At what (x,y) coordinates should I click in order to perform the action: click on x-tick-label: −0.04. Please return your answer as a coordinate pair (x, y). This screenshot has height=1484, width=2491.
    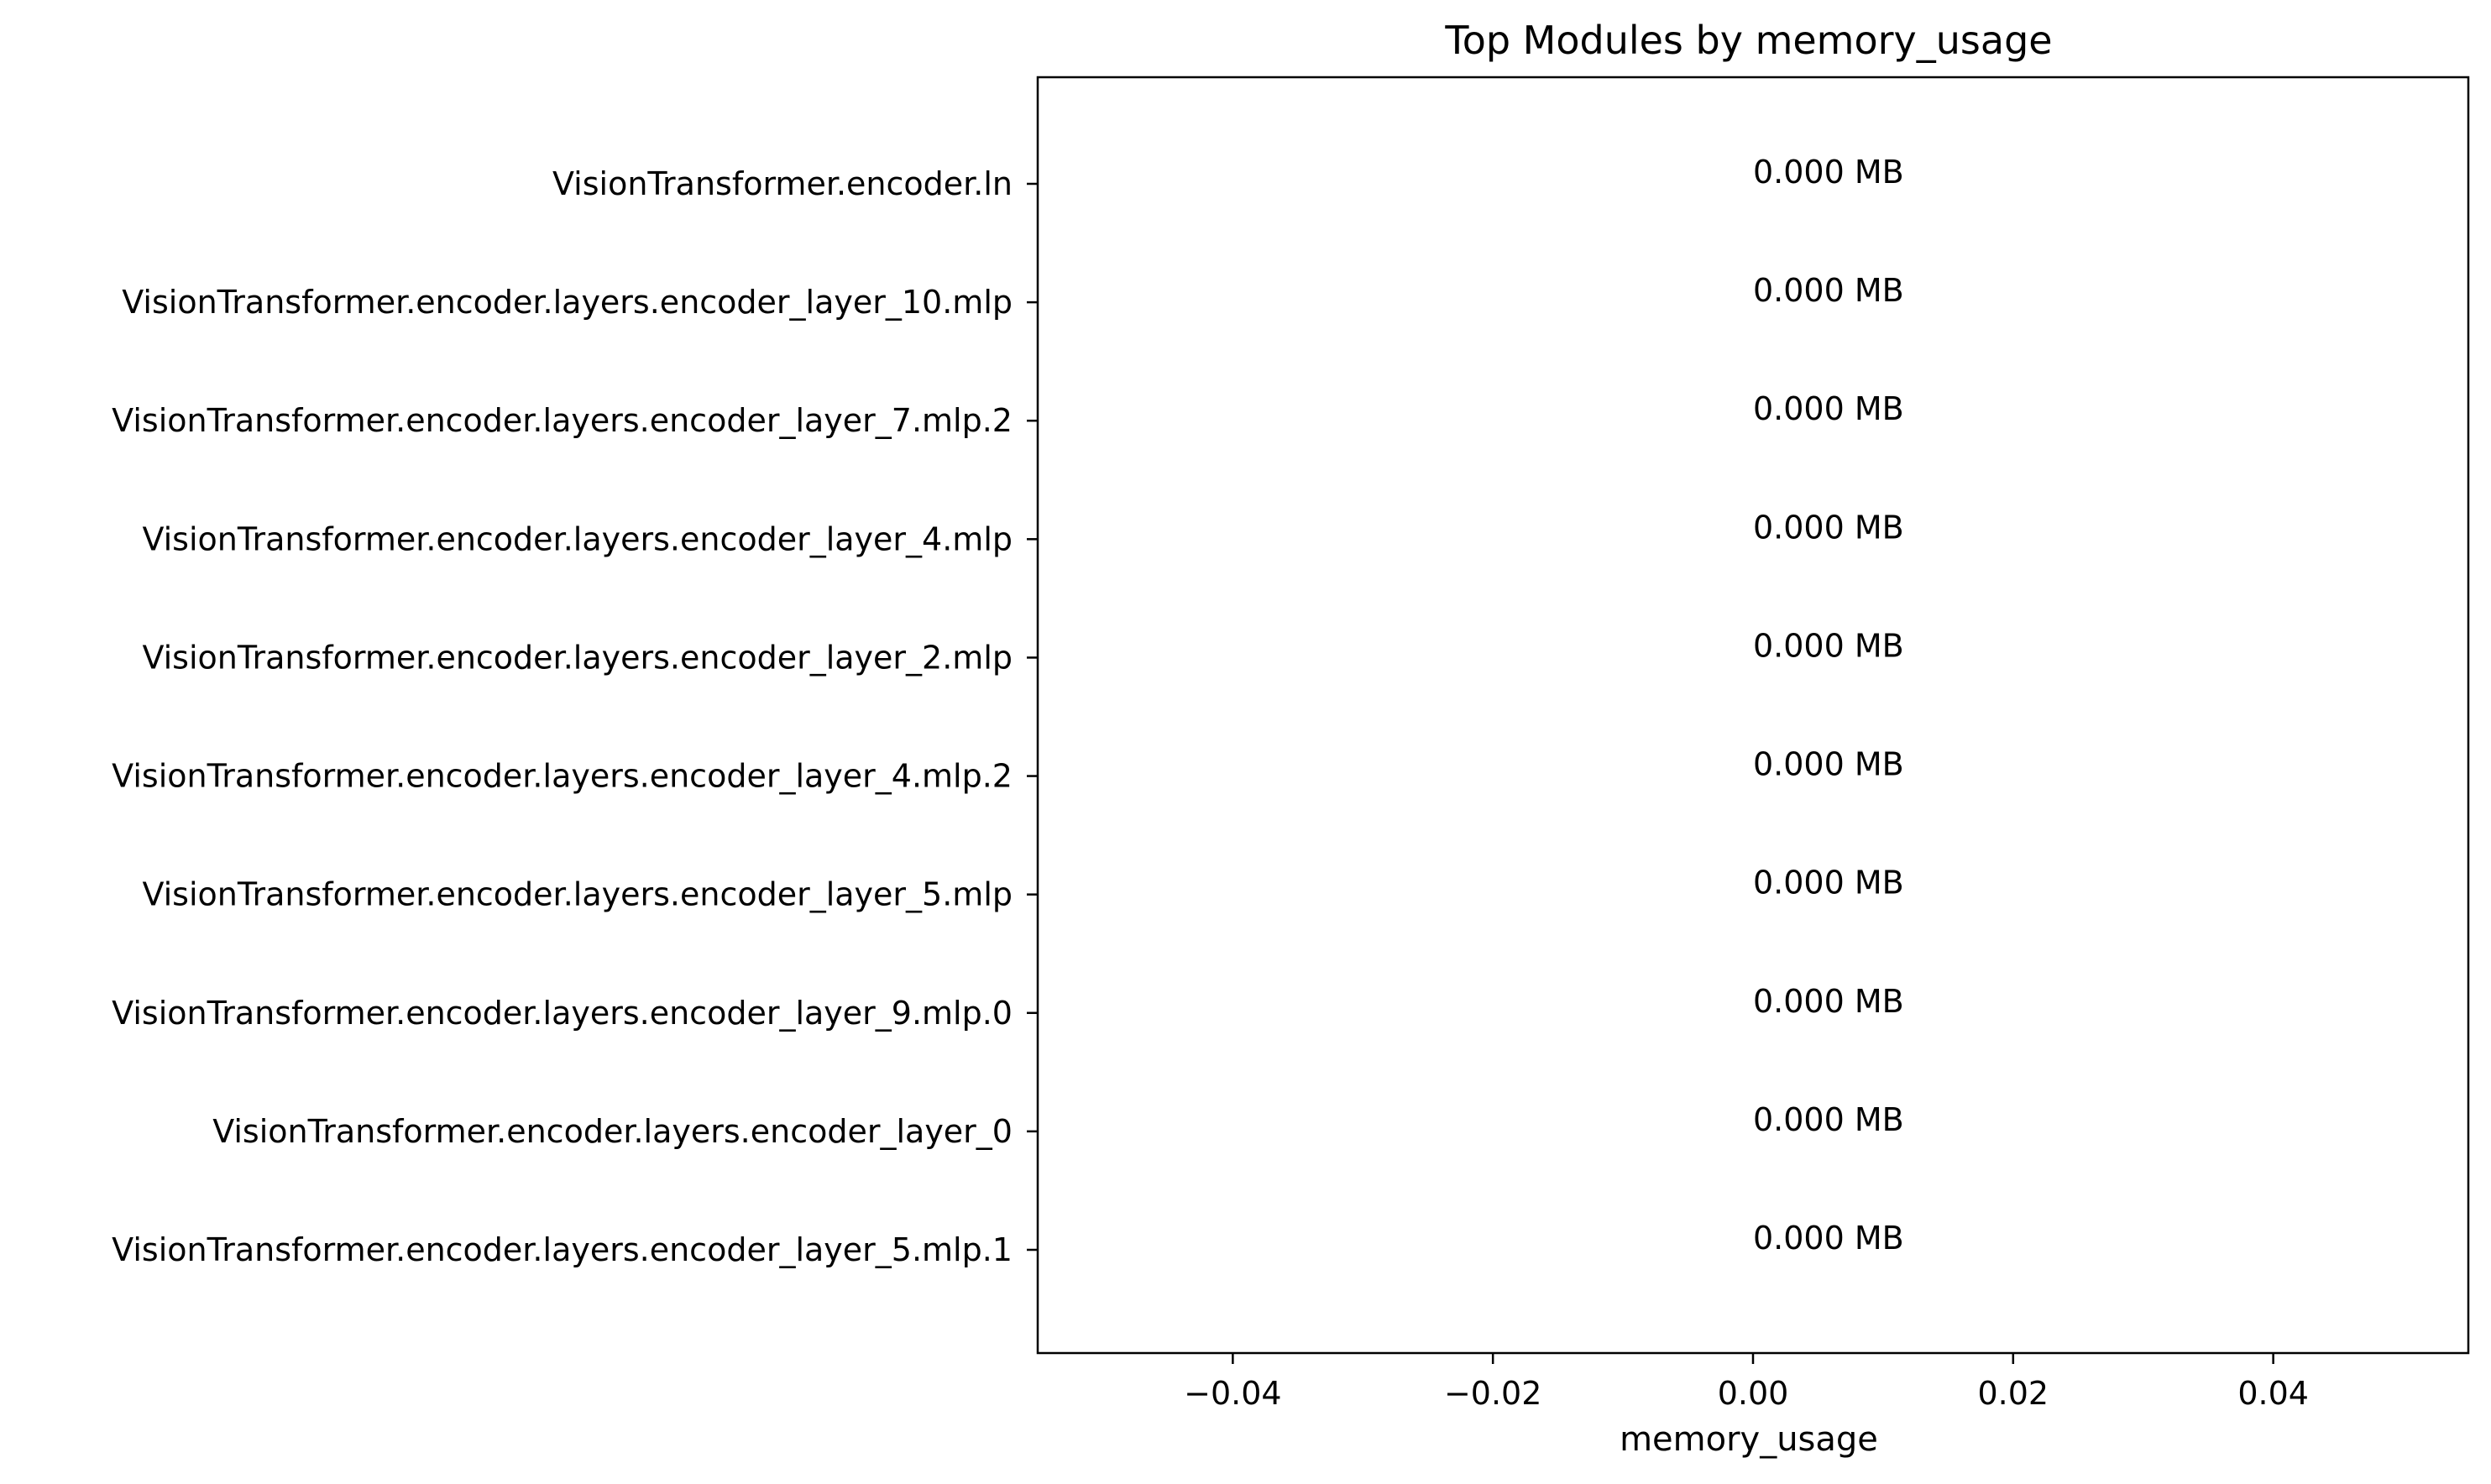
    Looking at the image, I should click on (1233, 1393).